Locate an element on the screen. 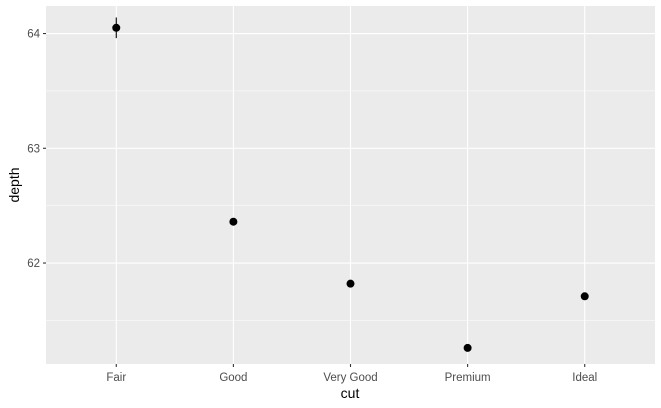 Image resolution: width=661 pixels, height=408 pixels. x-tick-label: Fair is located at coordinates (116, 378).